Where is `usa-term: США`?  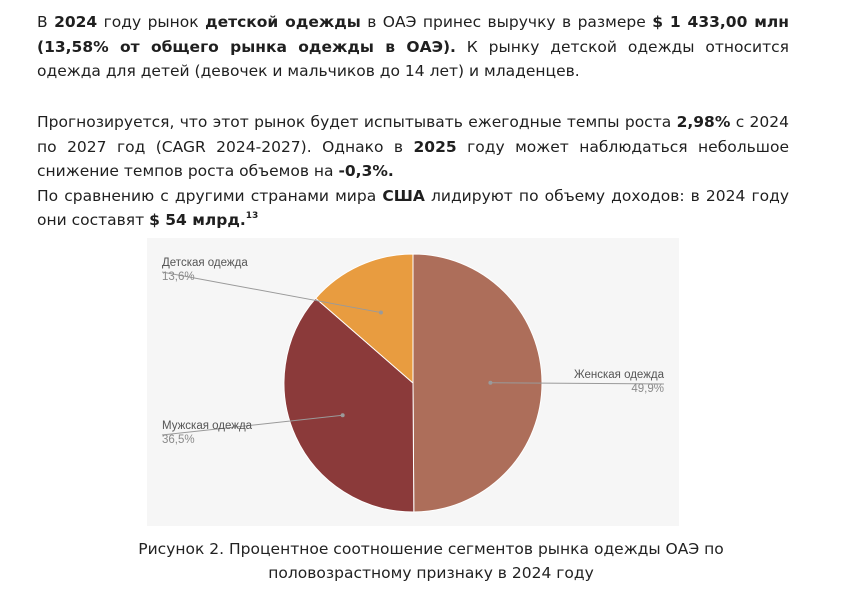
usa-term: США is located at coordinates (403, 195).